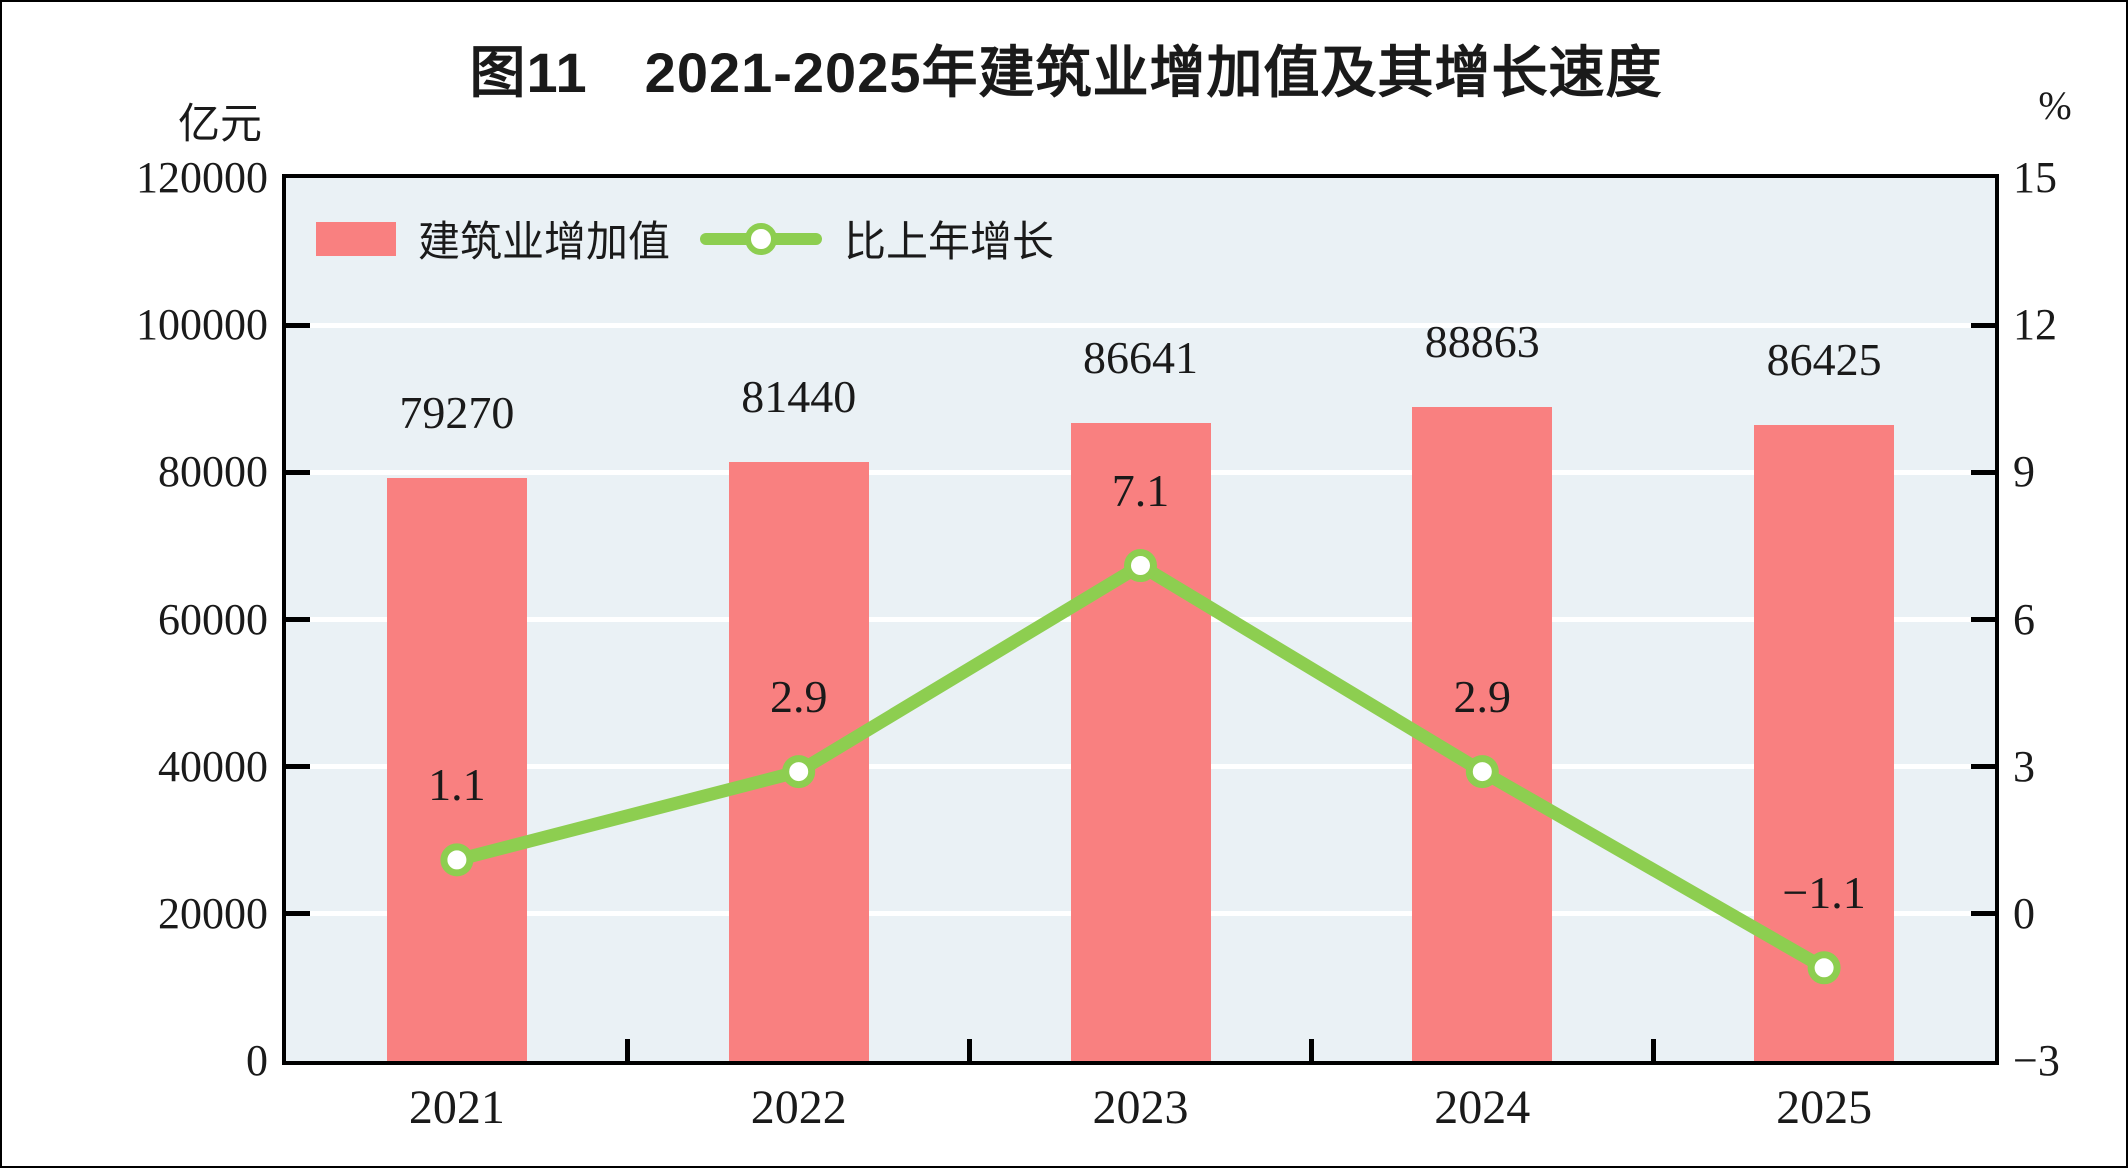  I want to click on bar-2022, so click(798, 761).